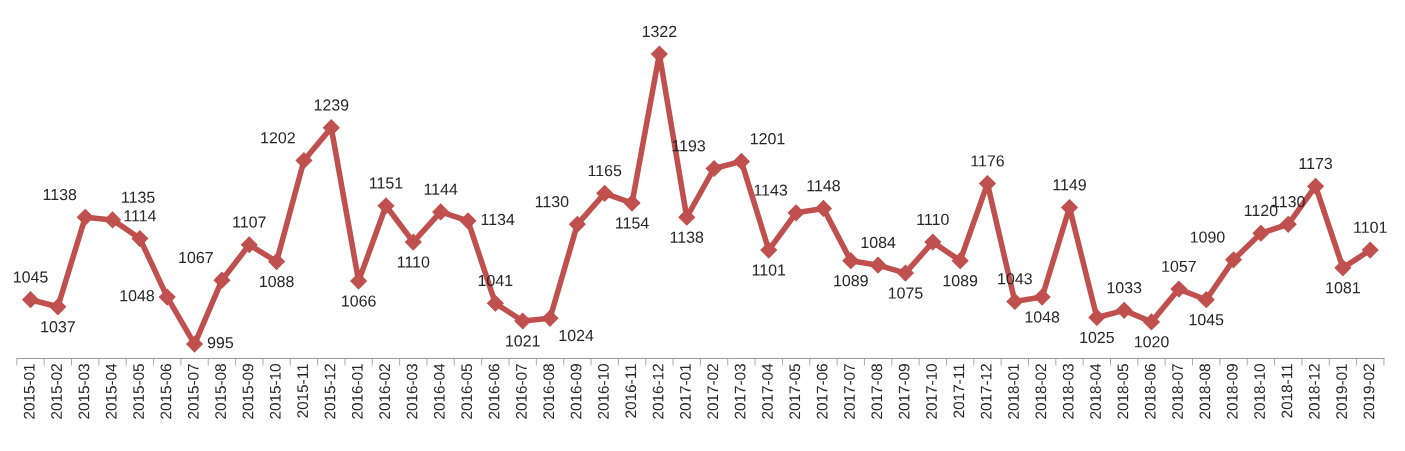  I want to click on data-label: 1110, so click(413, 262).